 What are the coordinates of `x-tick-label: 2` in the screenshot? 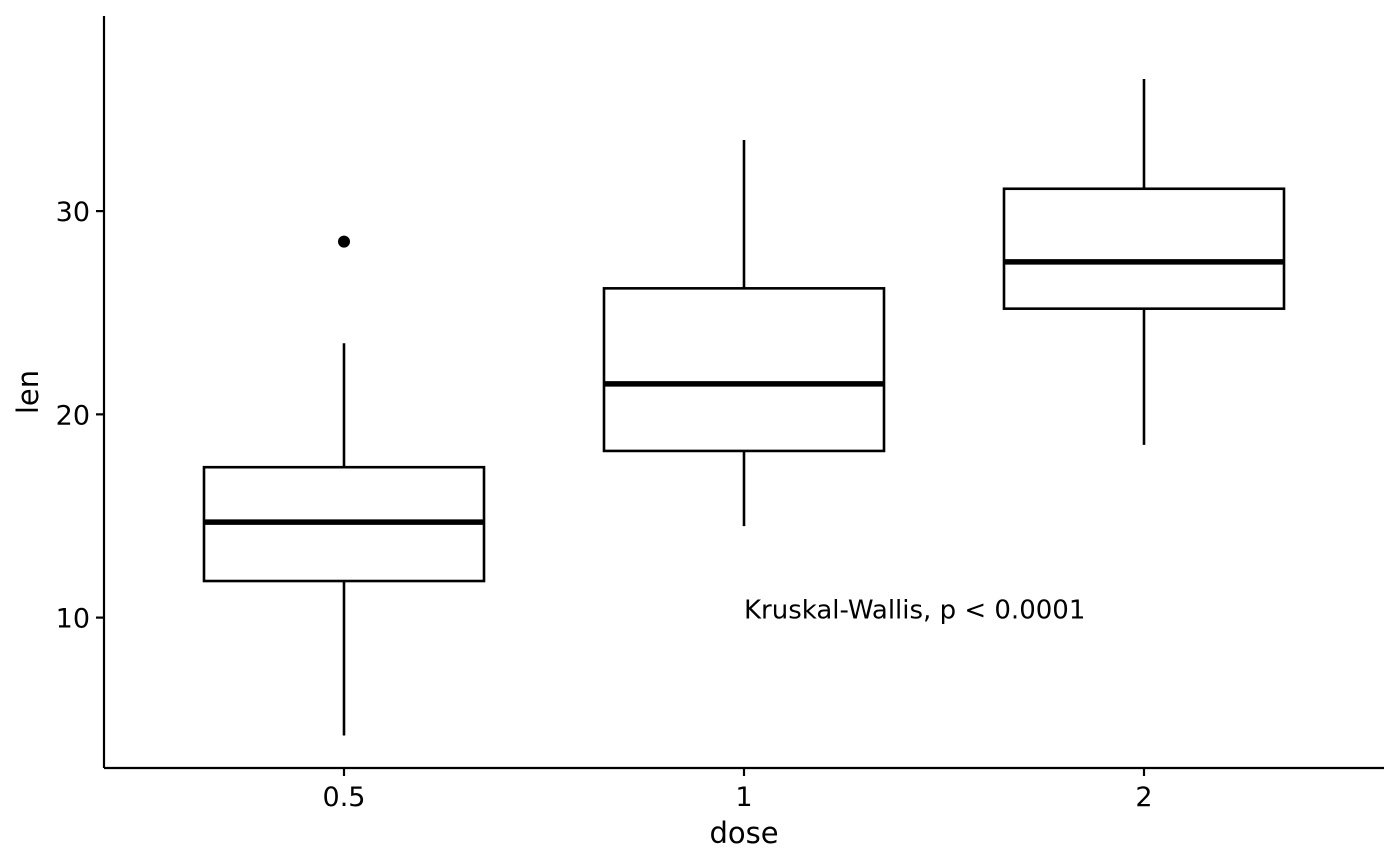 It's located at (1143, 797).